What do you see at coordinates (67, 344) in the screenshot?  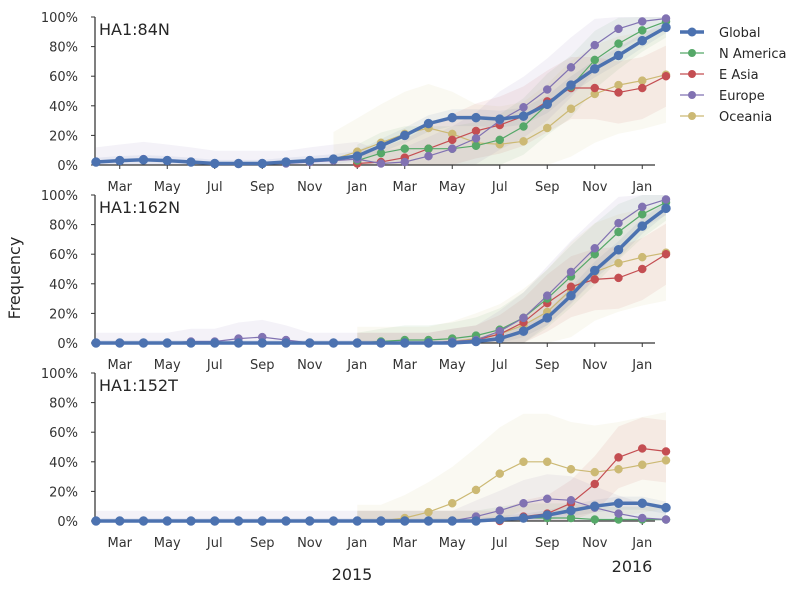 I see `y-tick-label: 0%` at bounding box center [67, 344].